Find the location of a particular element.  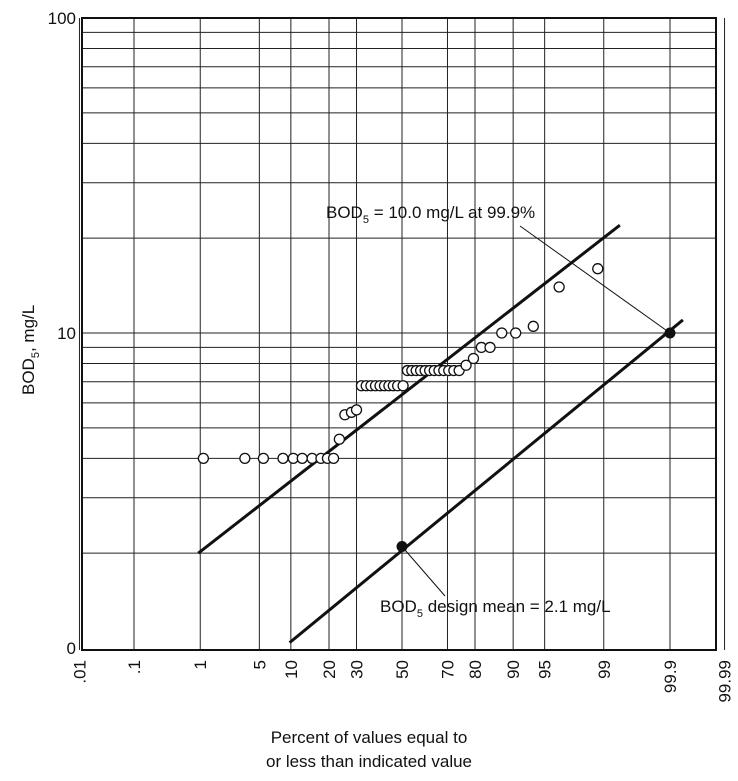

annotation-lower: BOD5 design mean = 2.1 mg/L is located at coordinates (495, 608).